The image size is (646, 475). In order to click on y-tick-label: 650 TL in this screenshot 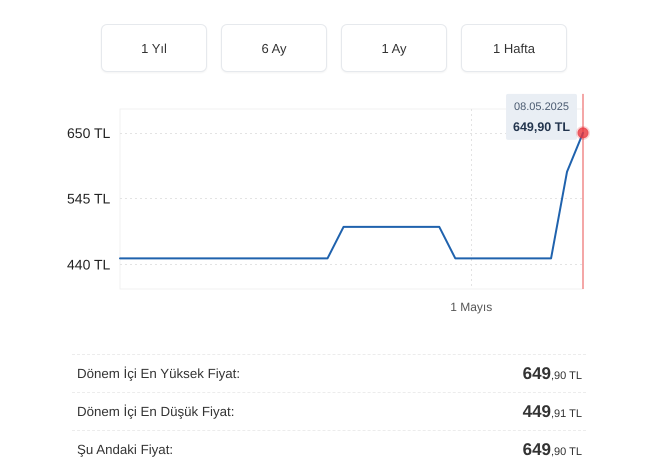, I will do `click(89, 132)`.